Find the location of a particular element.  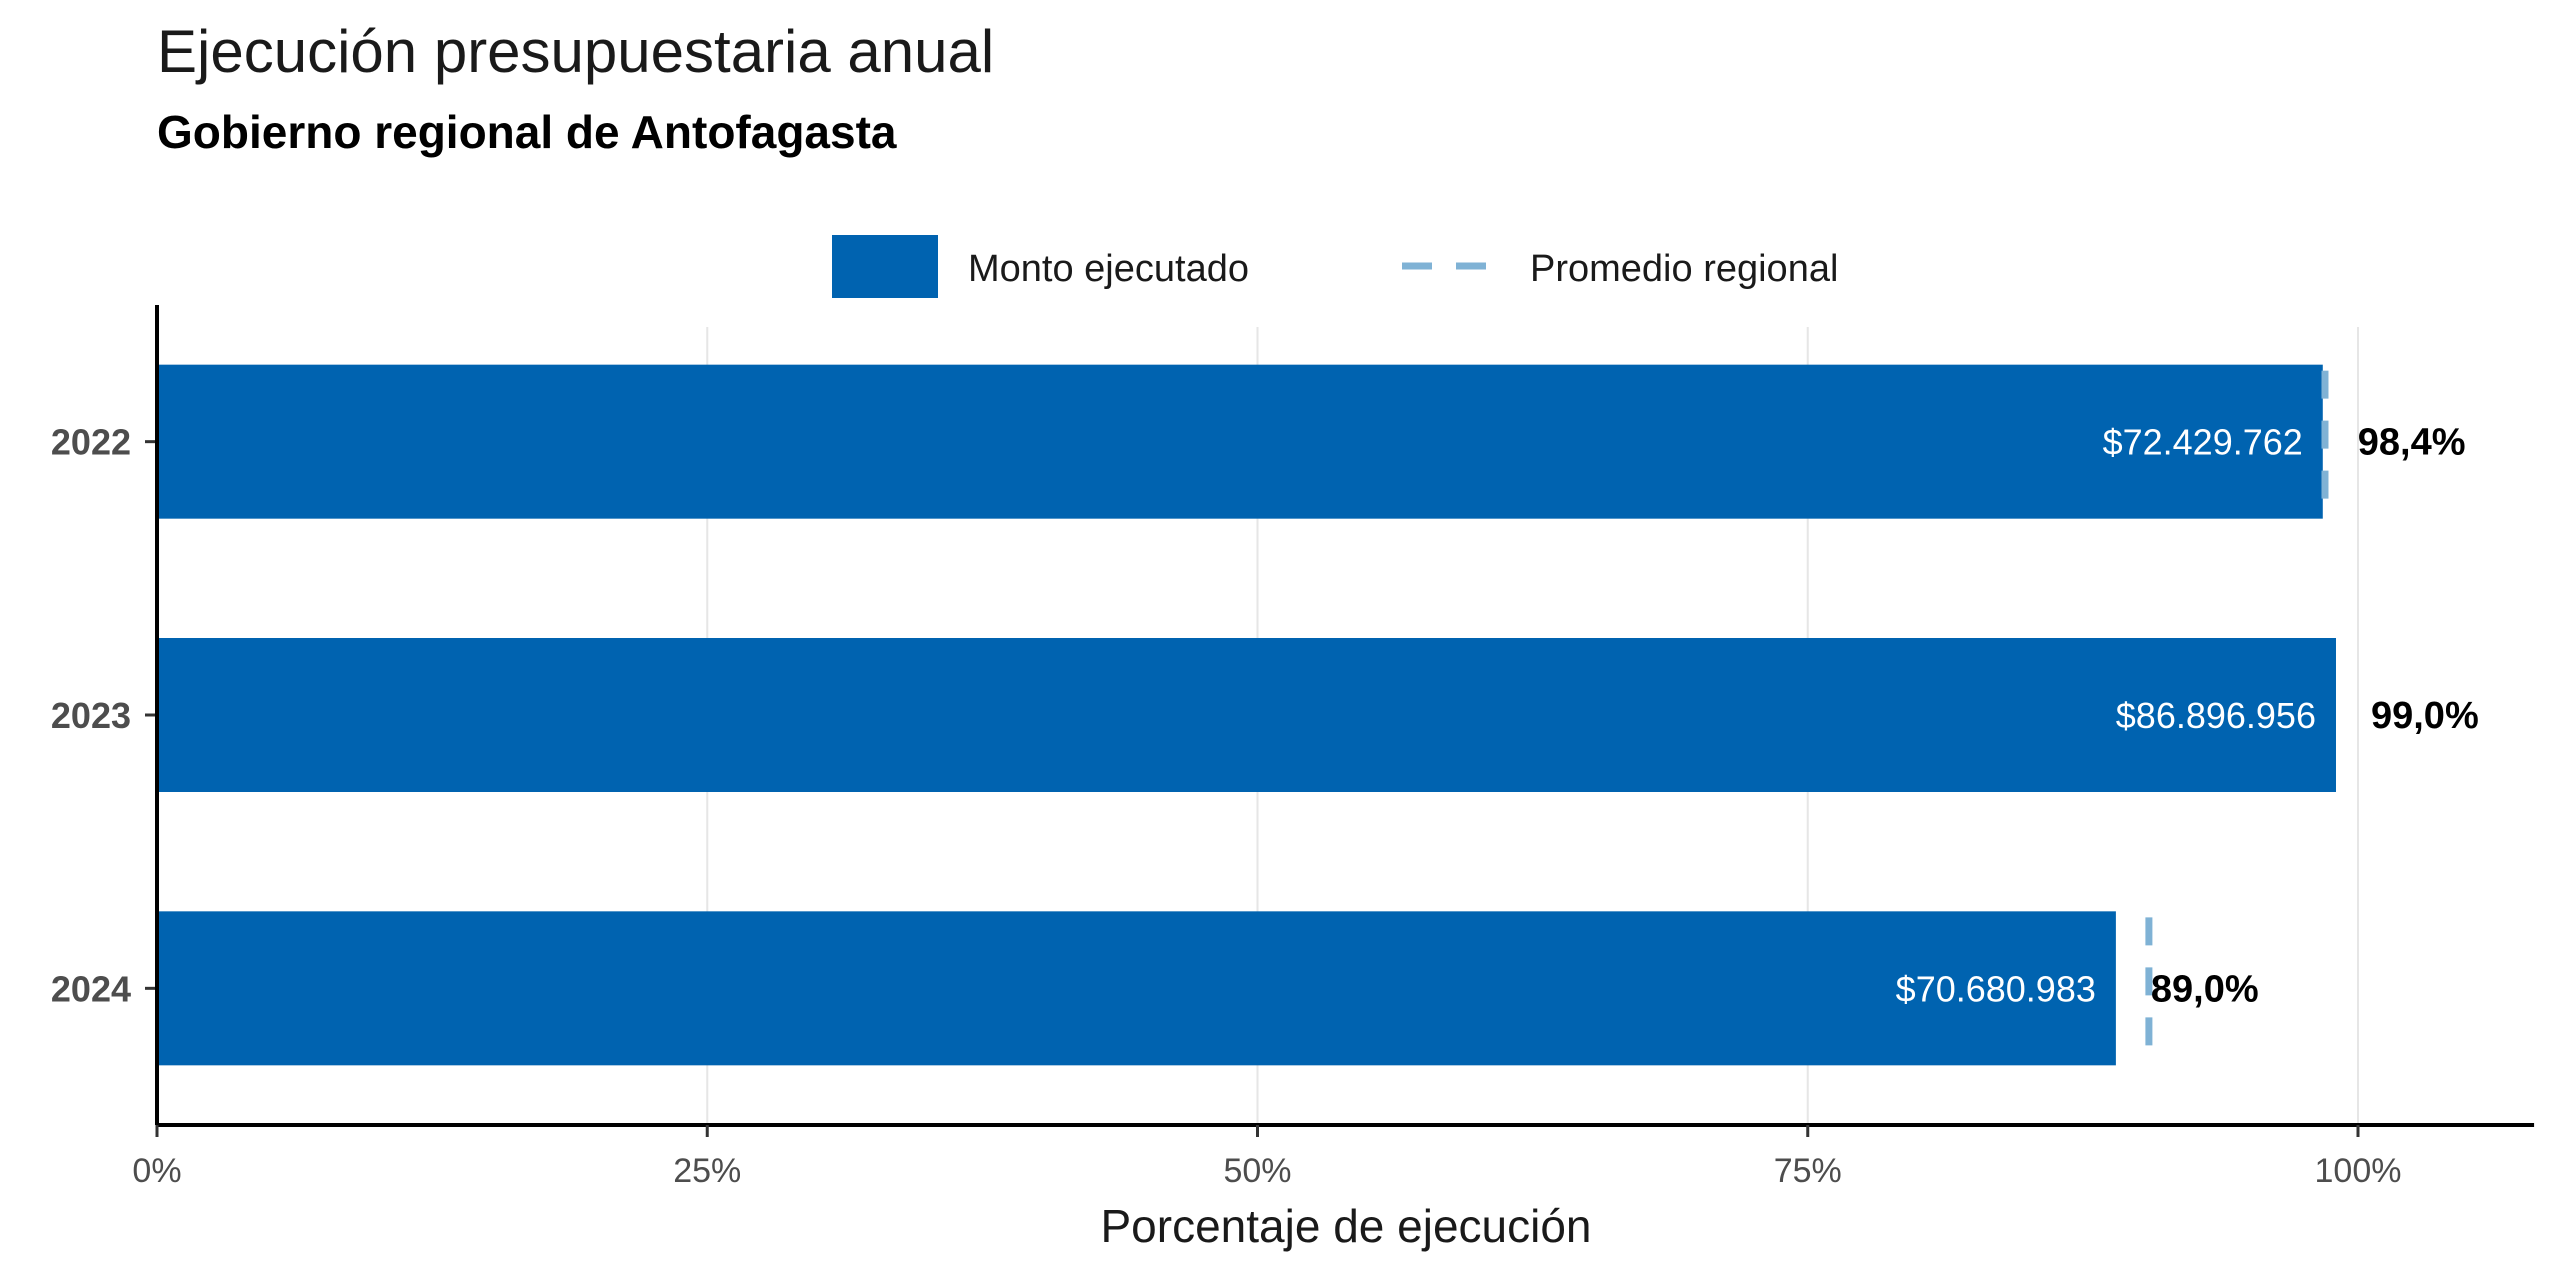

x-tick-label-25: 25% is located at coordinates (707, 1171).